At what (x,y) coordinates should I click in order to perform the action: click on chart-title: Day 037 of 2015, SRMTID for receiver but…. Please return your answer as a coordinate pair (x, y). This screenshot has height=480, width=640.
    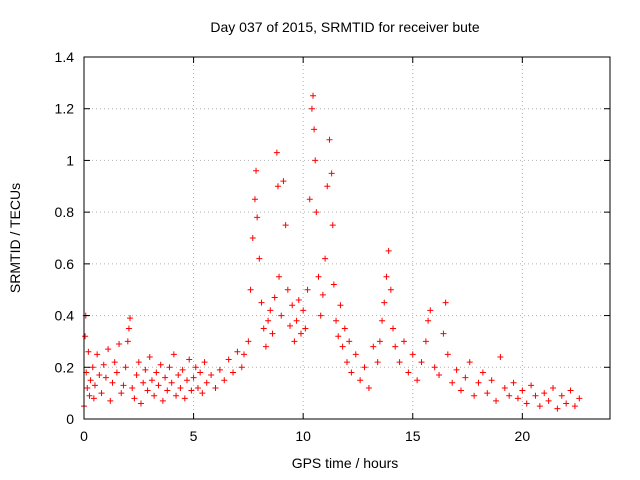
    Looking at the image, I should click on (344, 27).